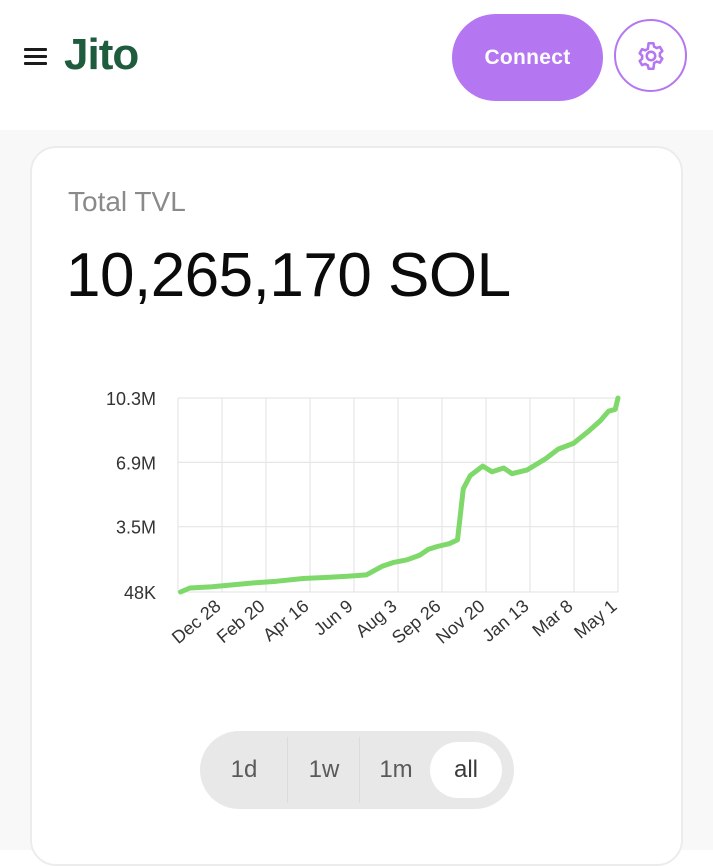  I want to click on x-tick-label: Apr 16, so click(285, 620).